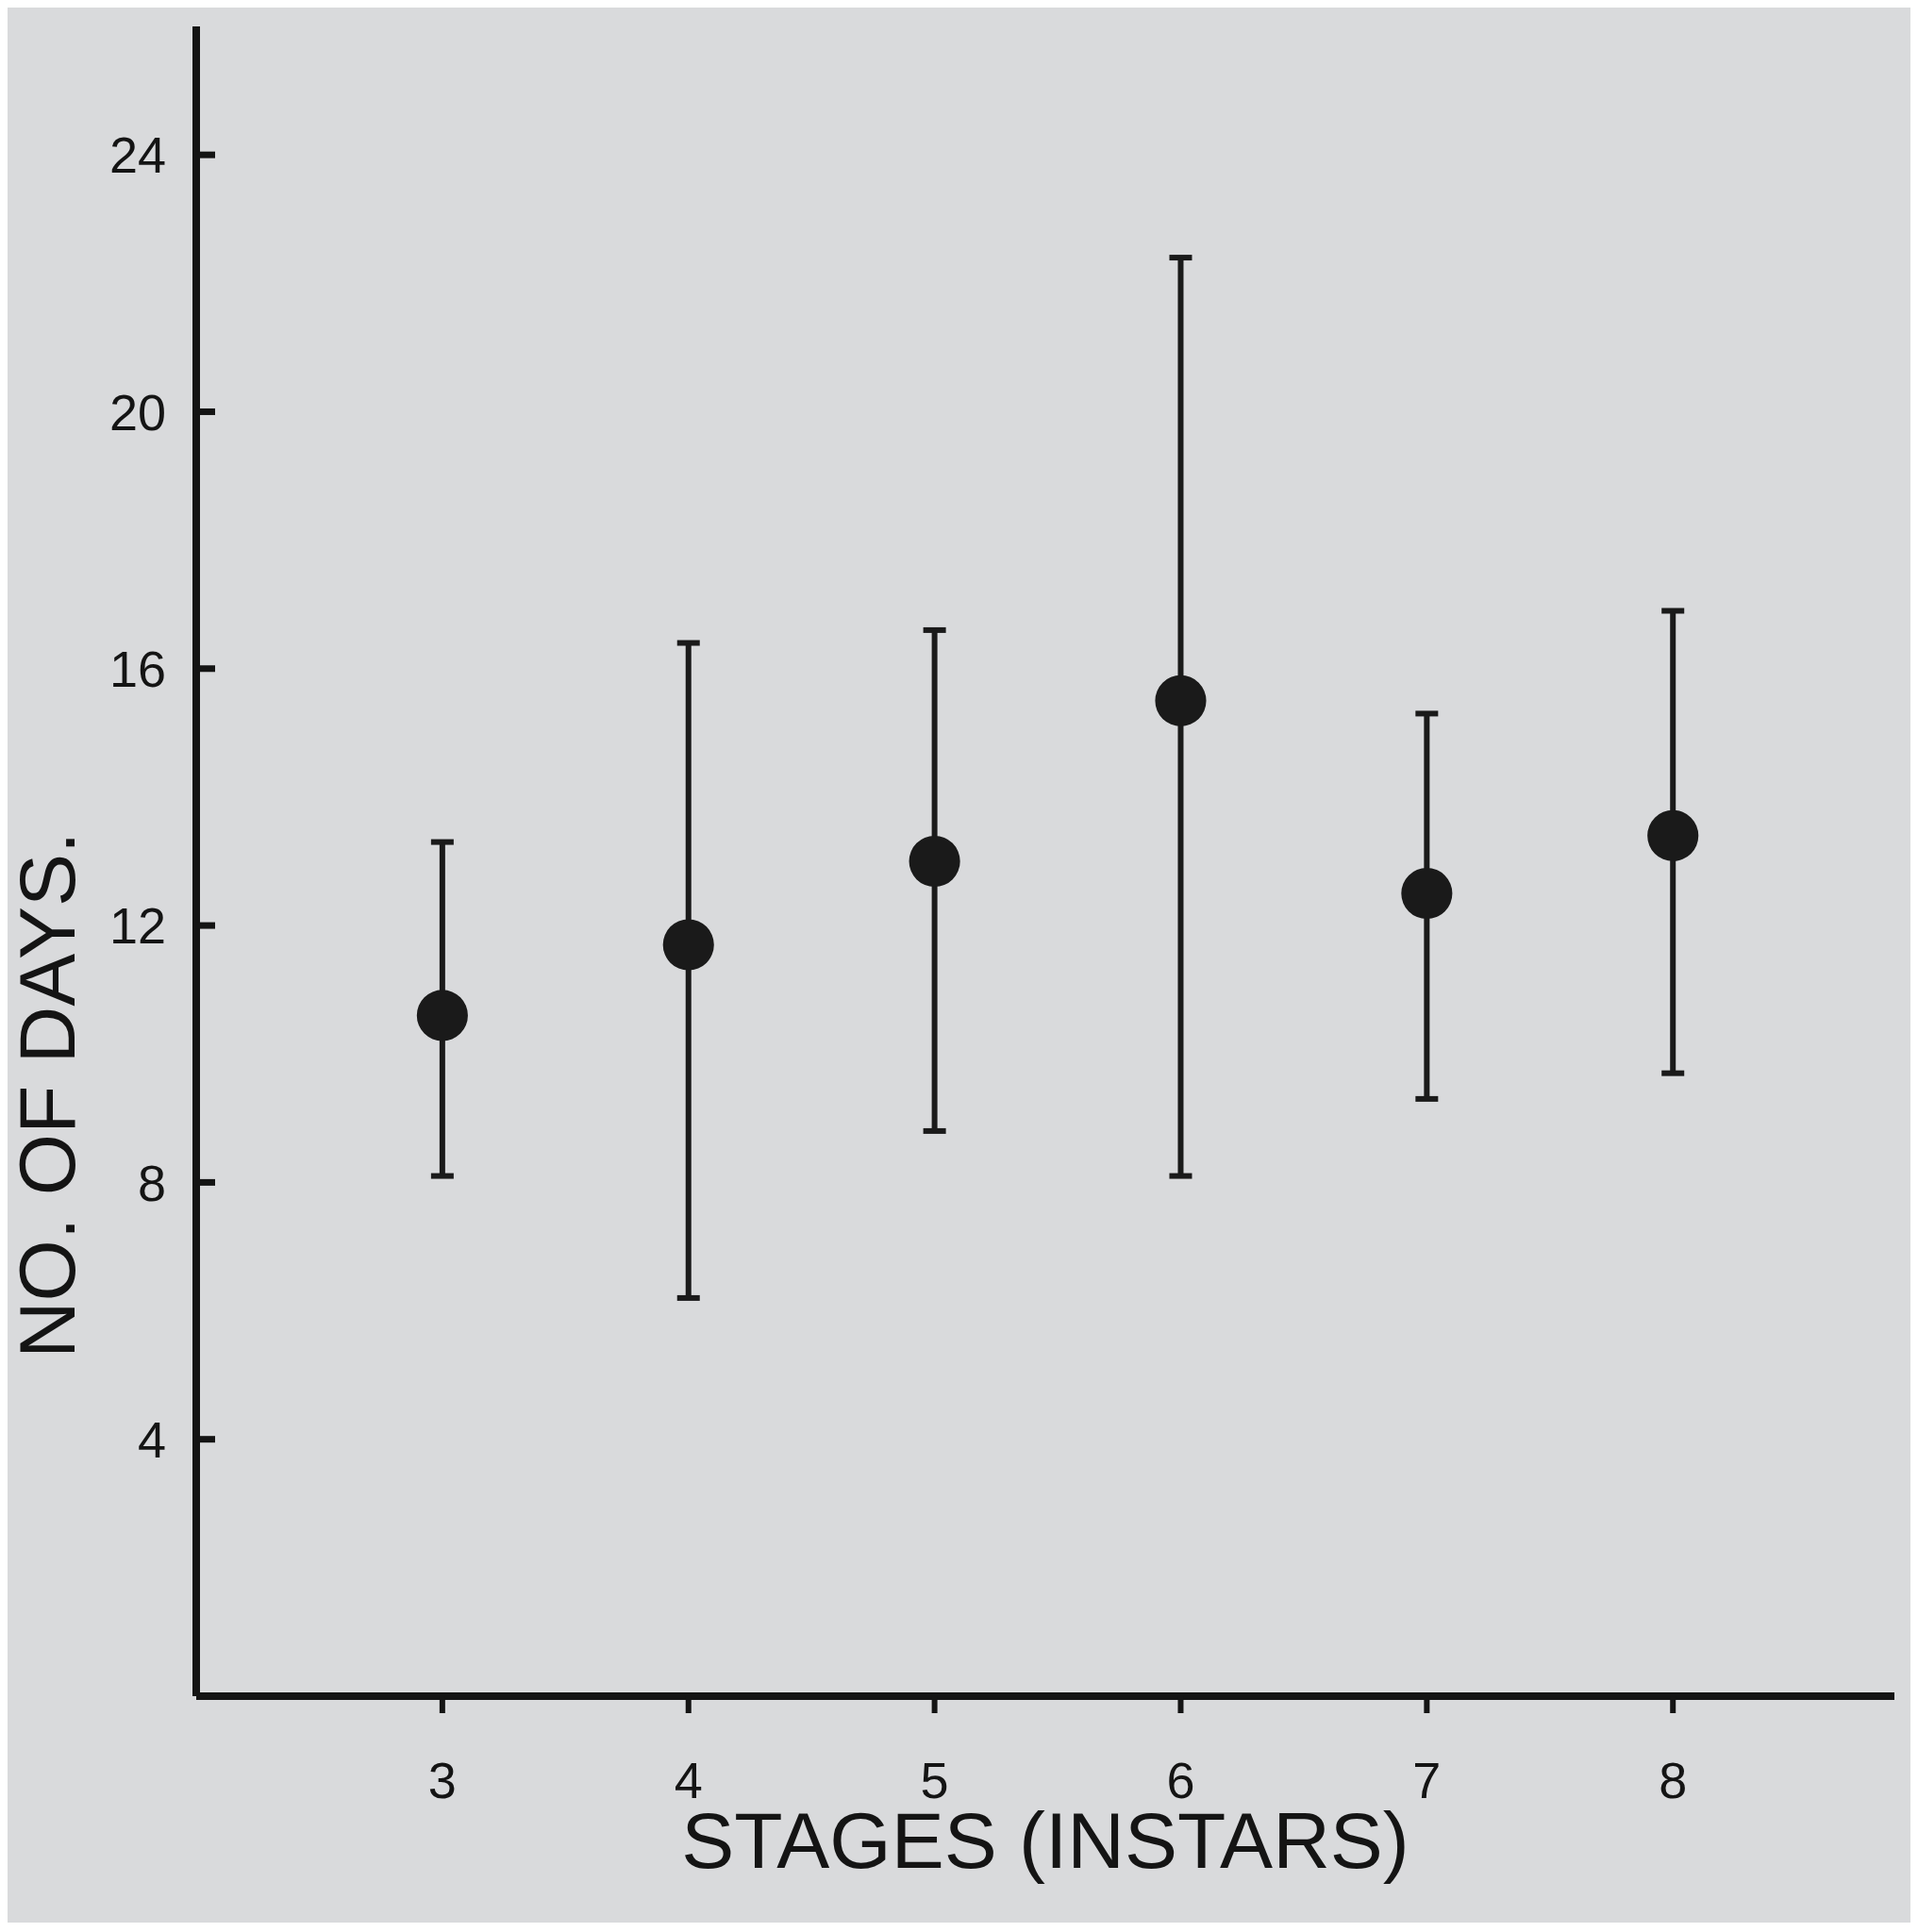  I want to click on x-tick-label: 7, so click(1427, 1780).